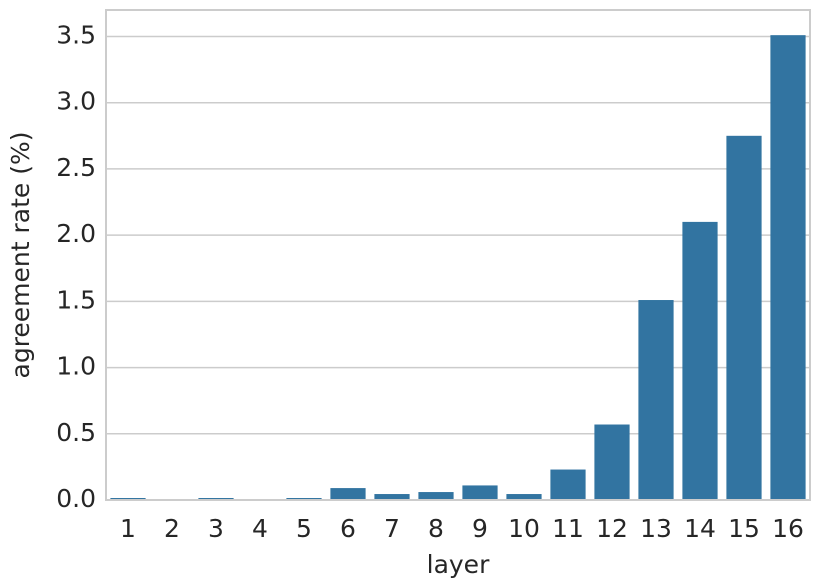  I want to click on y-tick-label: 1.5, so click(76, 299).